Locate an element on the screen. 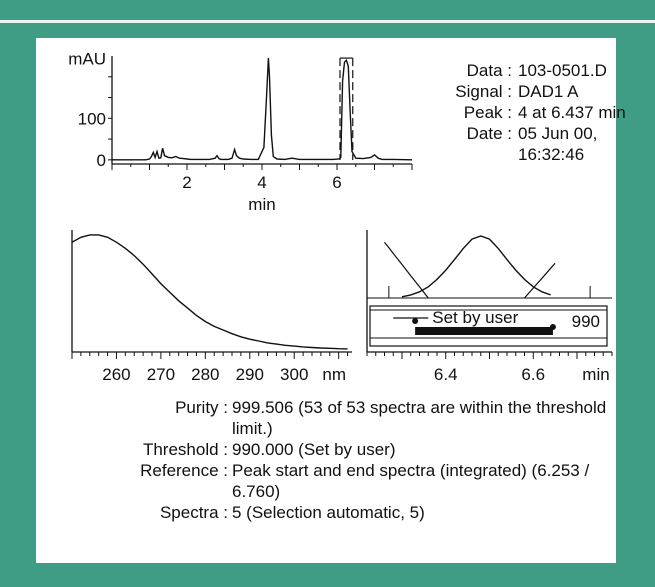 This screenshot has height=587, width=655. meta-key: Peak : is located at coordinates (487, 112).